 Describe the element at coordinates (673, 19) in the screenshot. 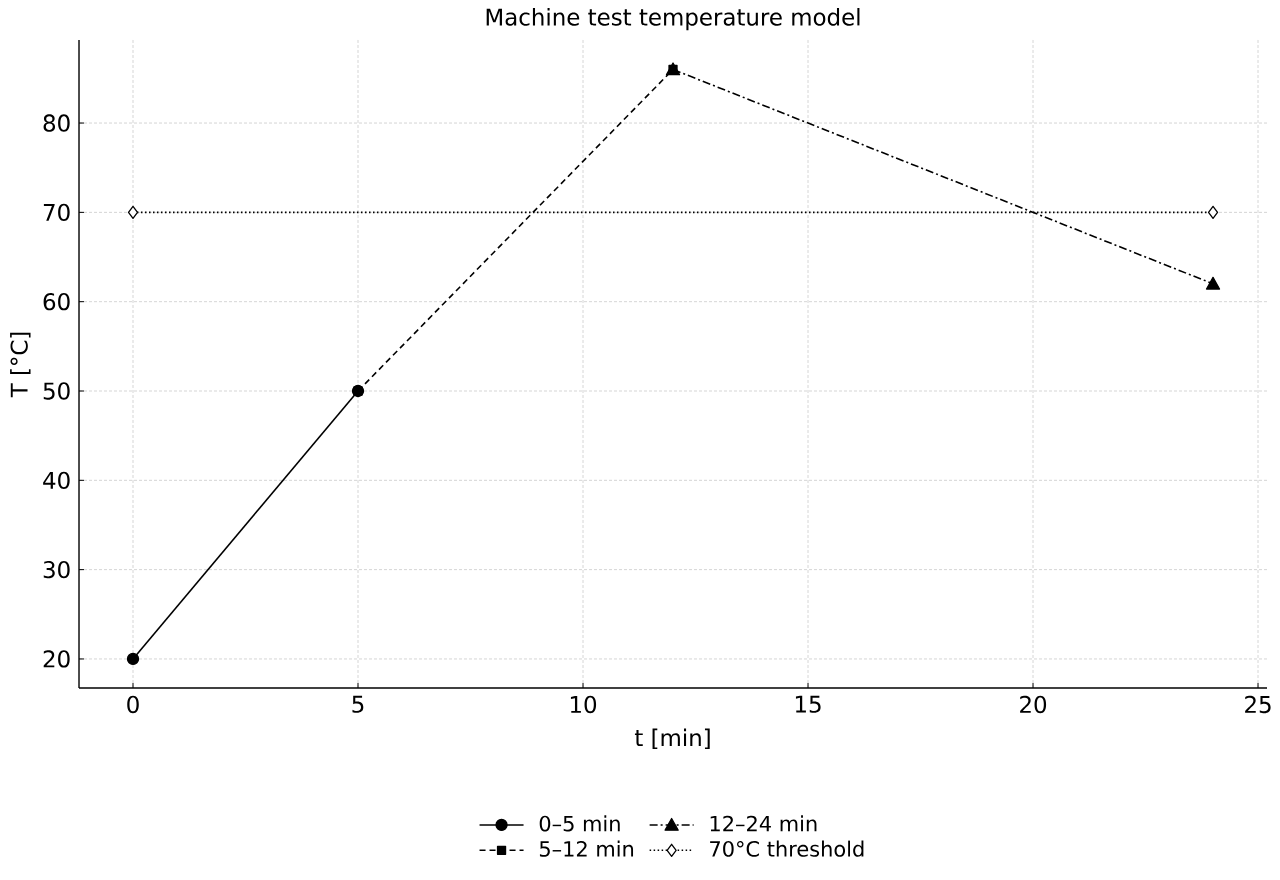

I see `chart-title: Machine test temperature model` at that location.